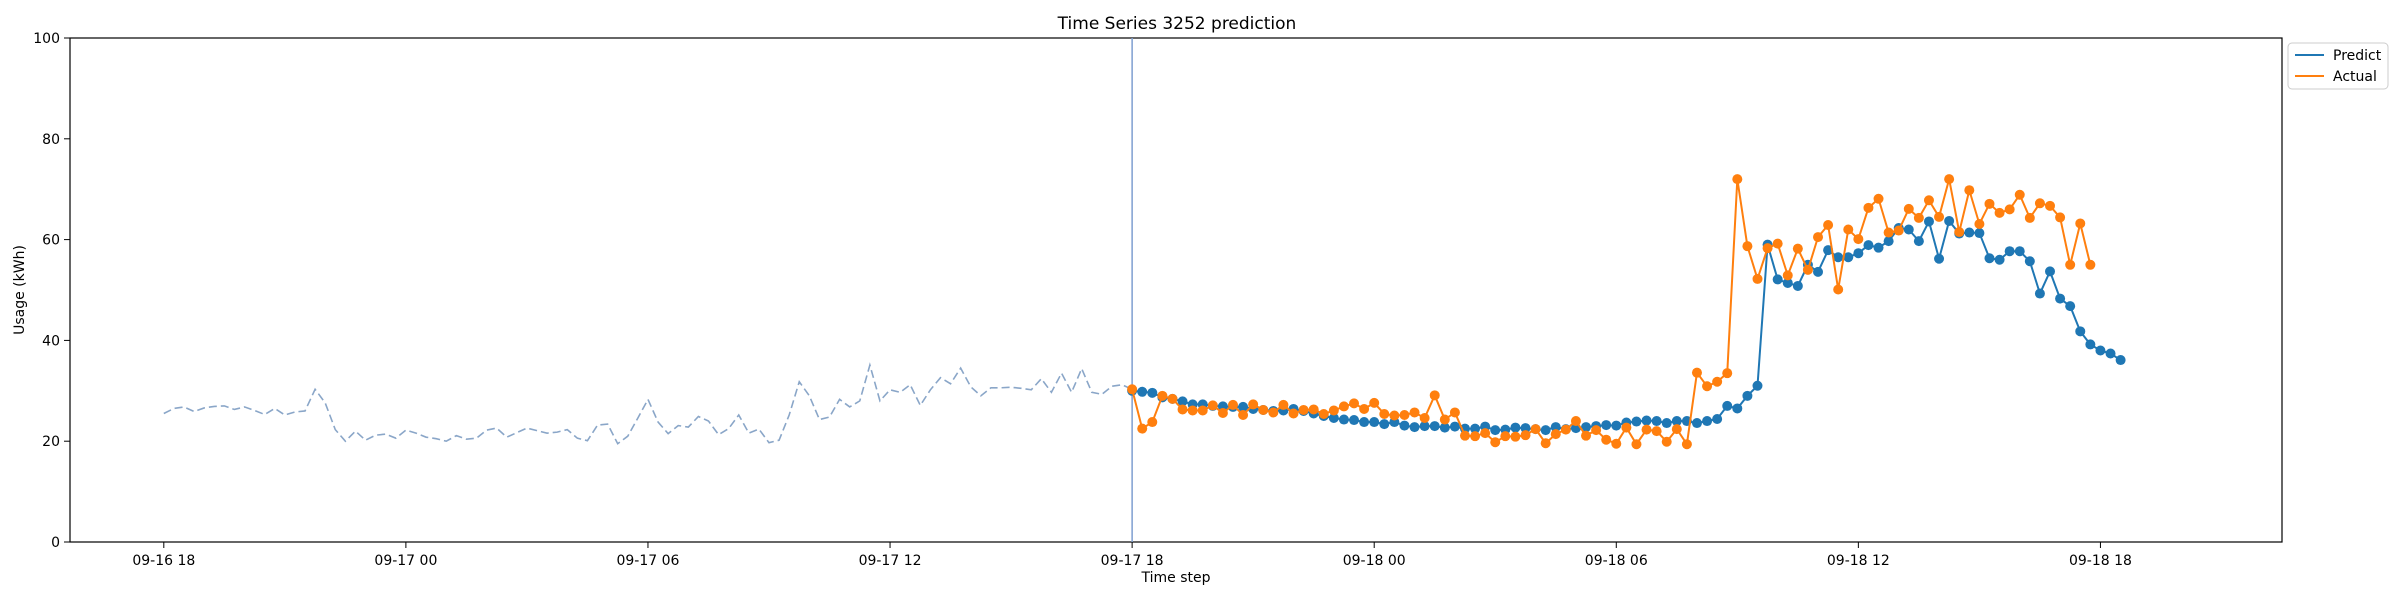 Image resolution: width=2400 pixels, height=600 pixels. What do you see at coordinates (1176, 578) in the screenshot?
I see `x-axis-label: Time step` at bounding box center [1176, 578].